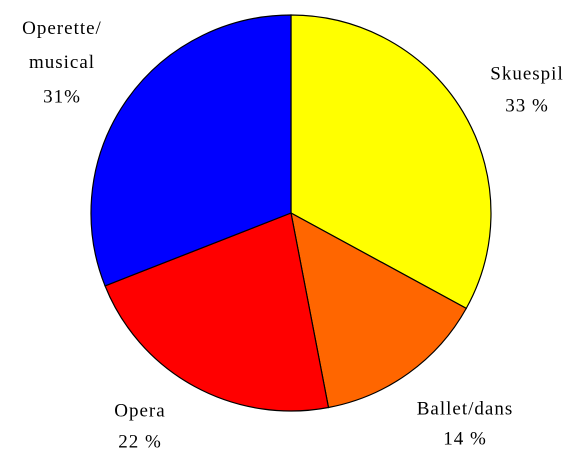 The height and width of the screenshot is (460, 582). What do you see at coordinates (62, 45) in the screenshot?
I see `slice-label: Operette/musical` at bounding box center [62, 45].